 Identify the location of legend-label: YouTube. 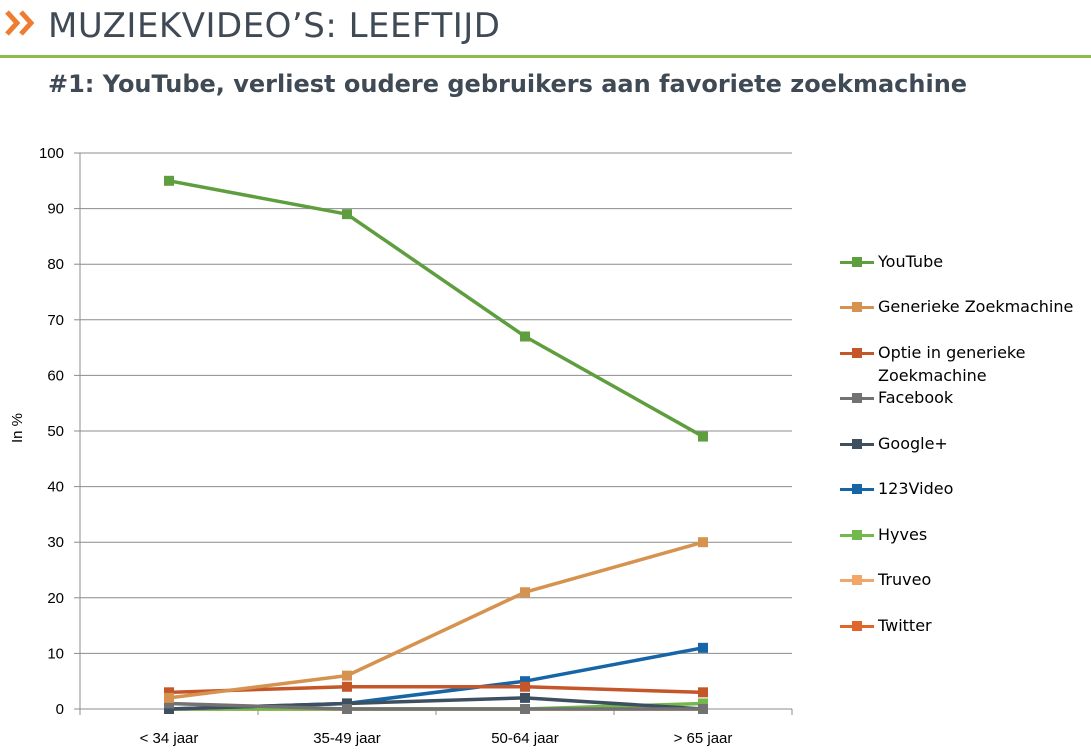
(911, 261).